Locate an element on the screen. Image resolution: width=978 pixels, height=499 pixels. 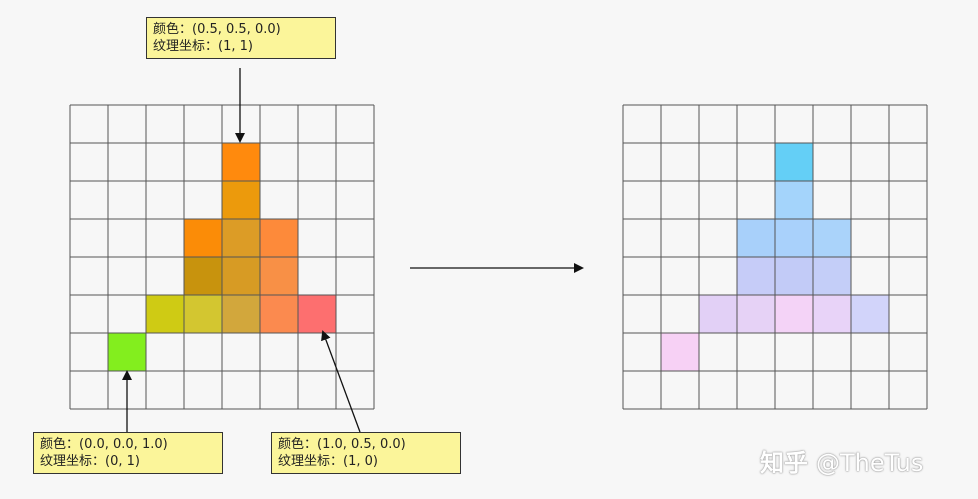
watermark: 知乎 @TheTus is located at coordinates (841, 460).